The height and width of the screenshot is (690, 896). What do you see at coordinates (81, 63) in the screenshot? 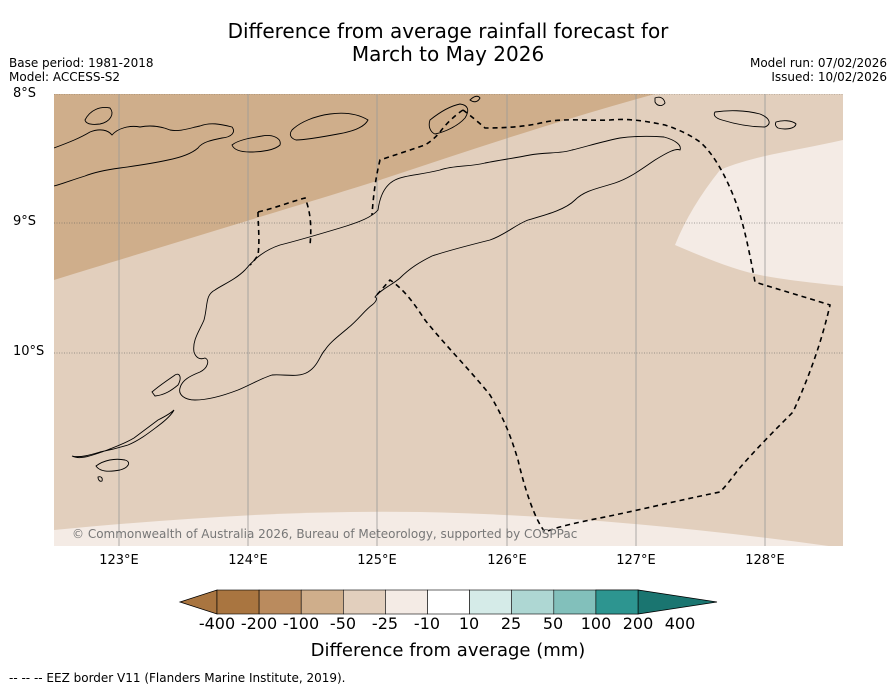
I see `base-period: Base period: 1981-2018` at bounding box center [81, 63].